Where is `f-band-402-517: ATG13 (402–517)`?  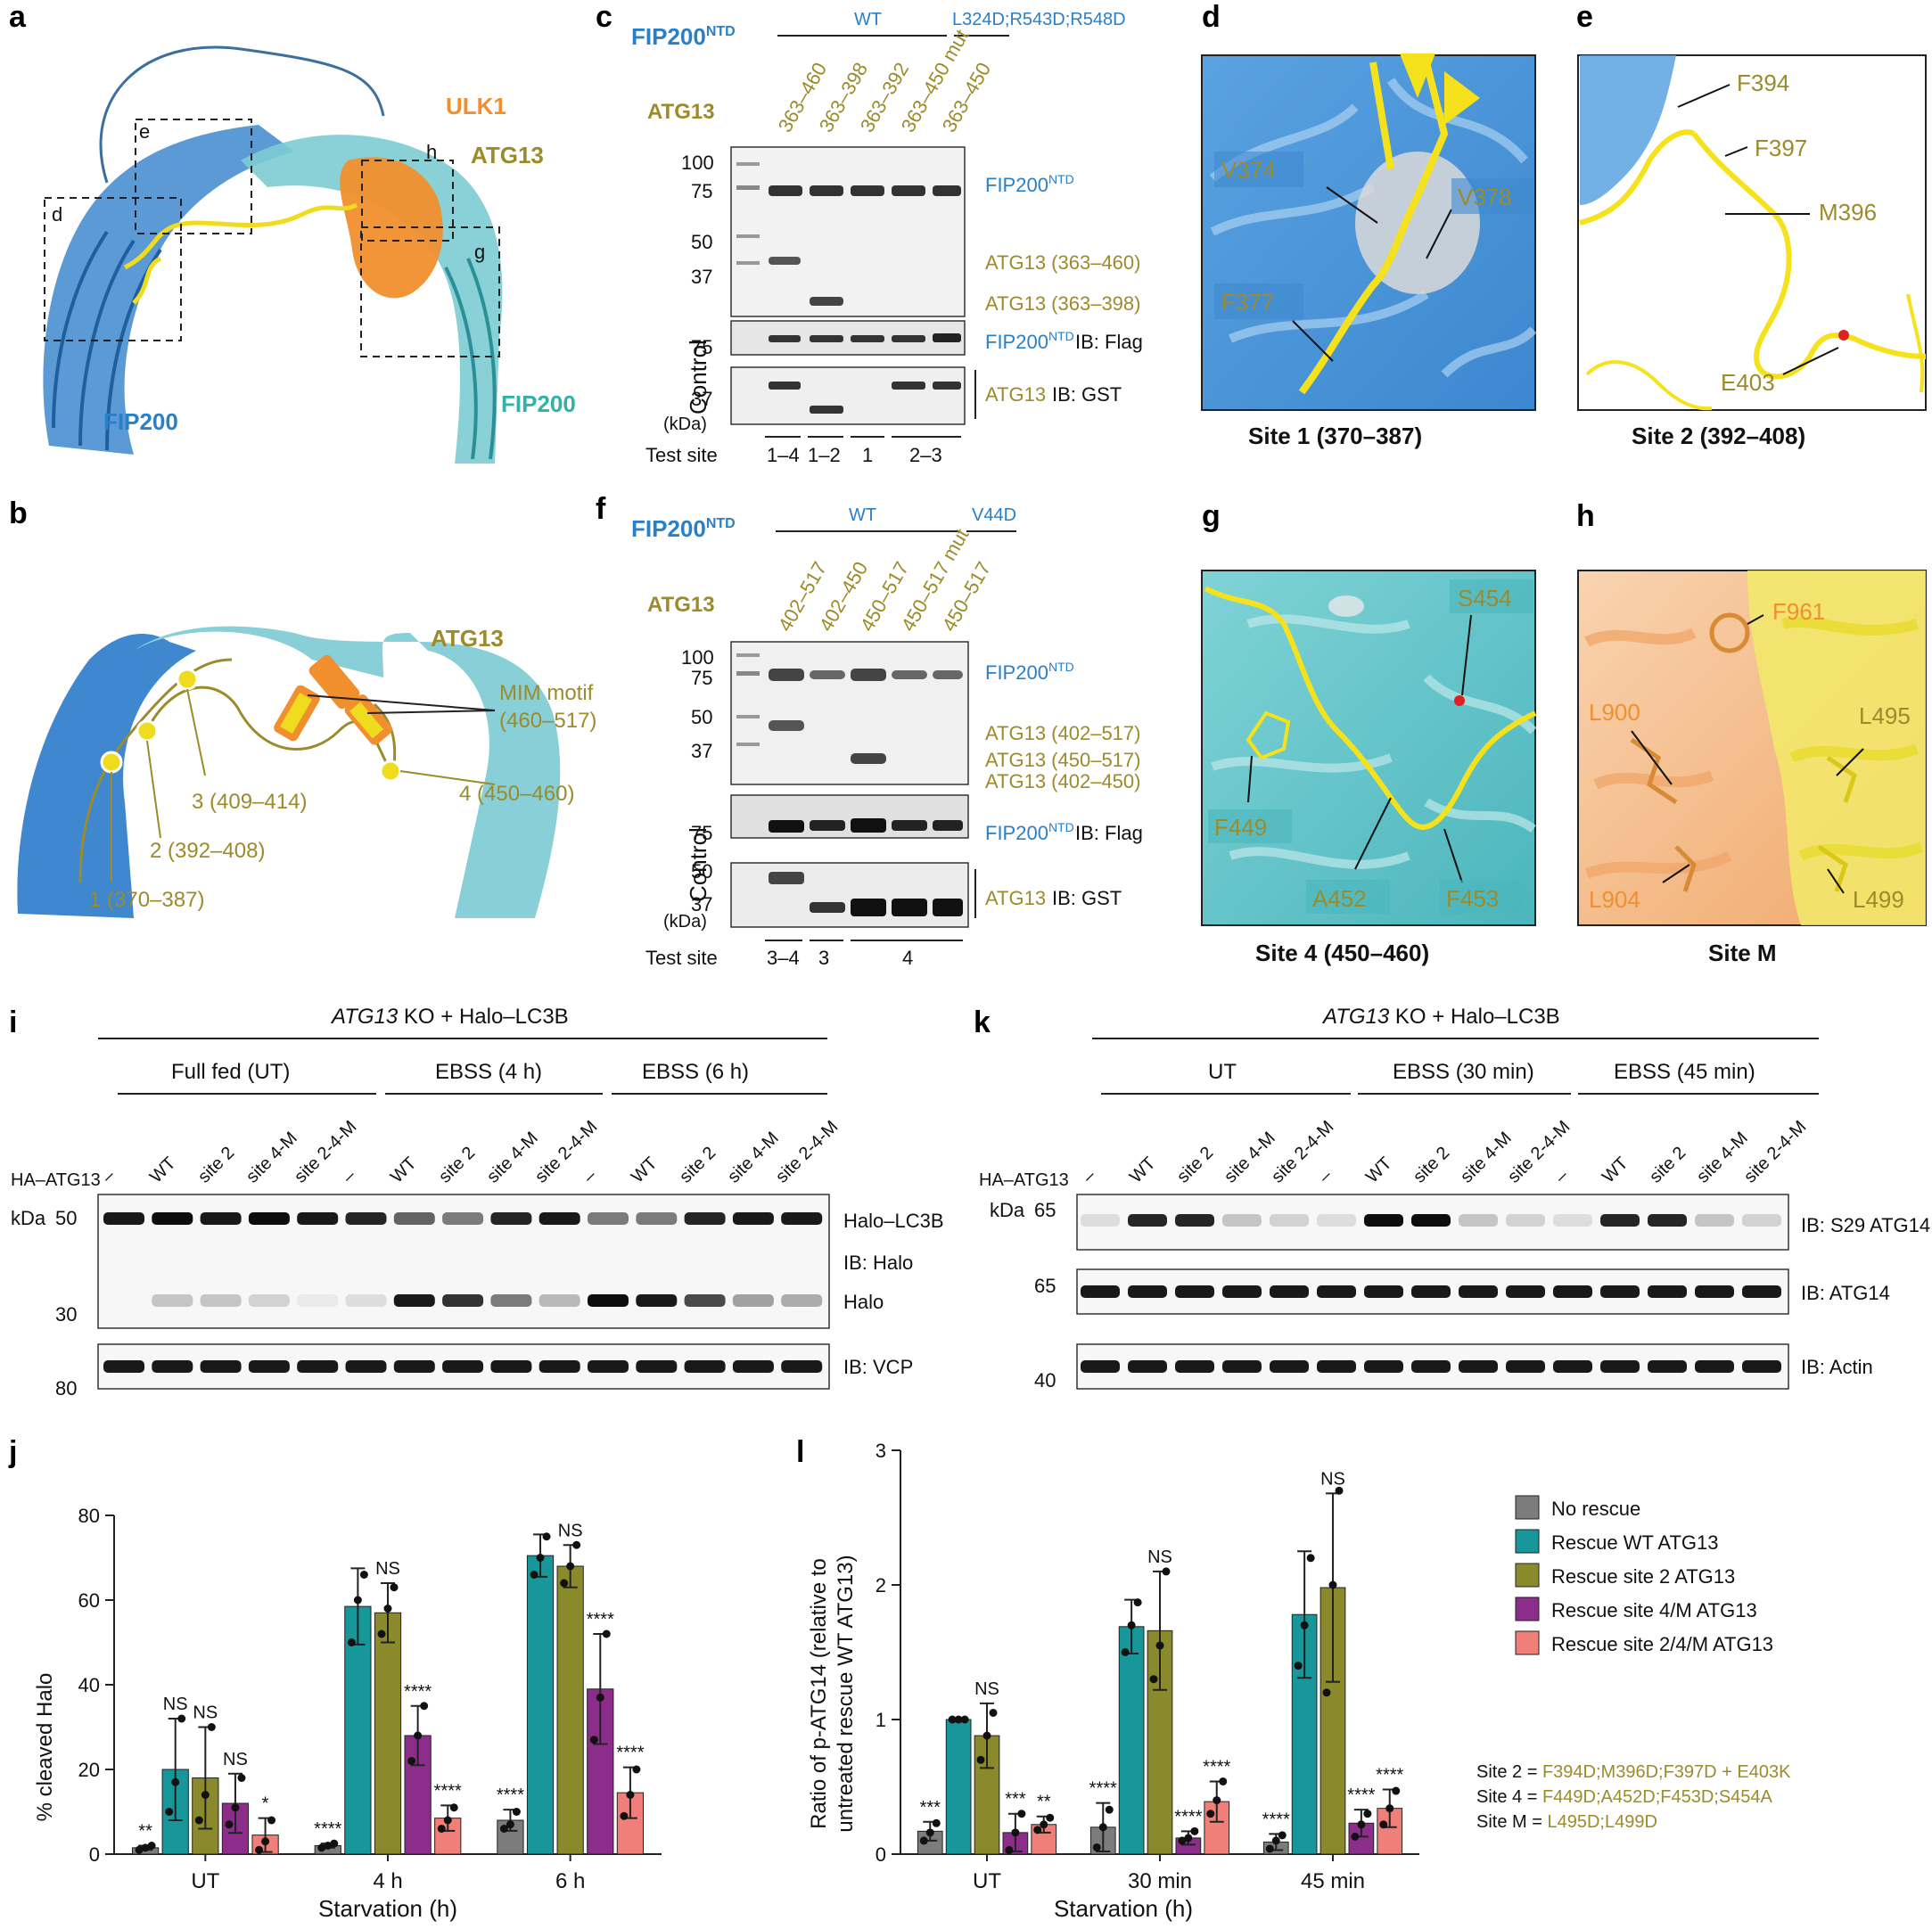 f-band-402-517: ATG13 (402–517) is located at coordinates (1062, 733).